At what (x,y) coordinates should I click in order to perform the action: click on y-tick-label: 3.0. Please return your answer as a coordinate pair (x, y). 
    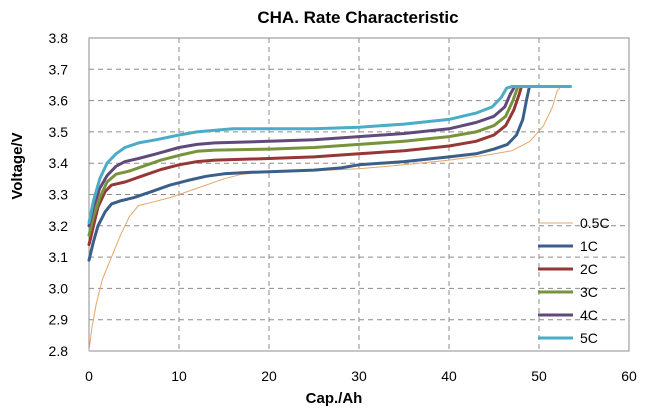
    Looking at the image, I should click on (59, 288).